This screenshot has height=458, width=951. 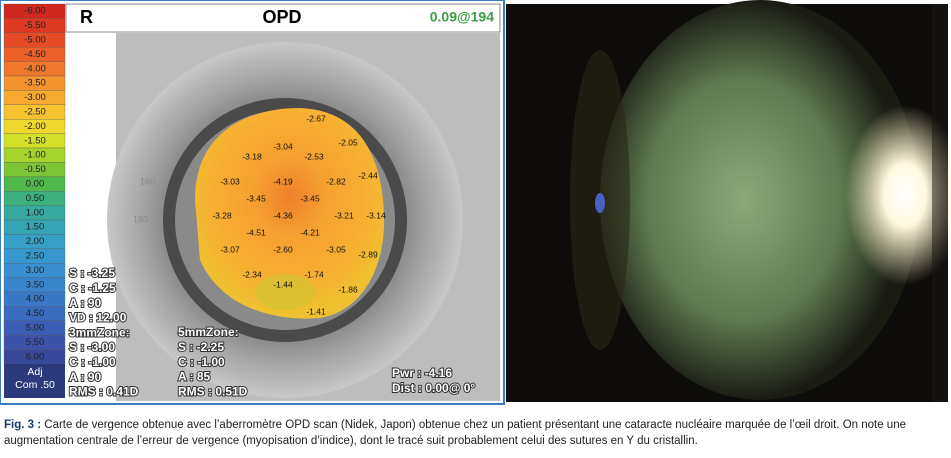 I want to click on scale-label: 3.50, so click(x=35, y=284).